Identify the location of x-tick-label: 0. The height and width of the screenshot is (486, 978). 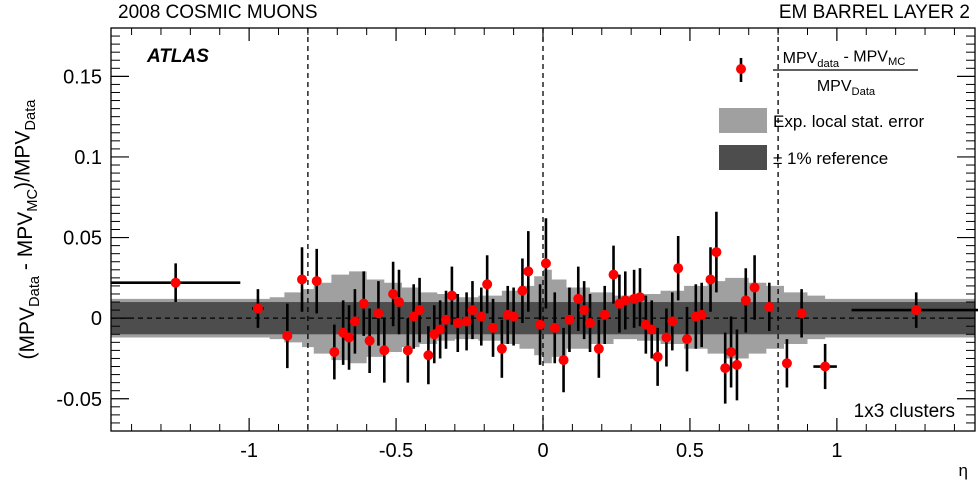
(542, 451).